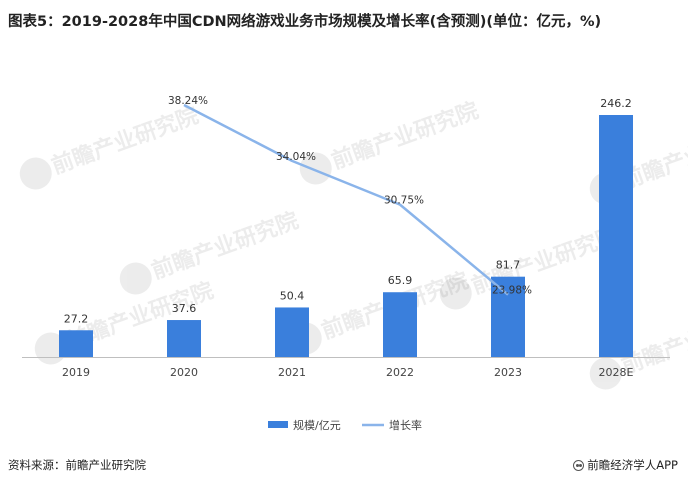  Describe the element at coordinates (405, 425) in the screenshot. I see `legend-line-label: 增长率` at that location.